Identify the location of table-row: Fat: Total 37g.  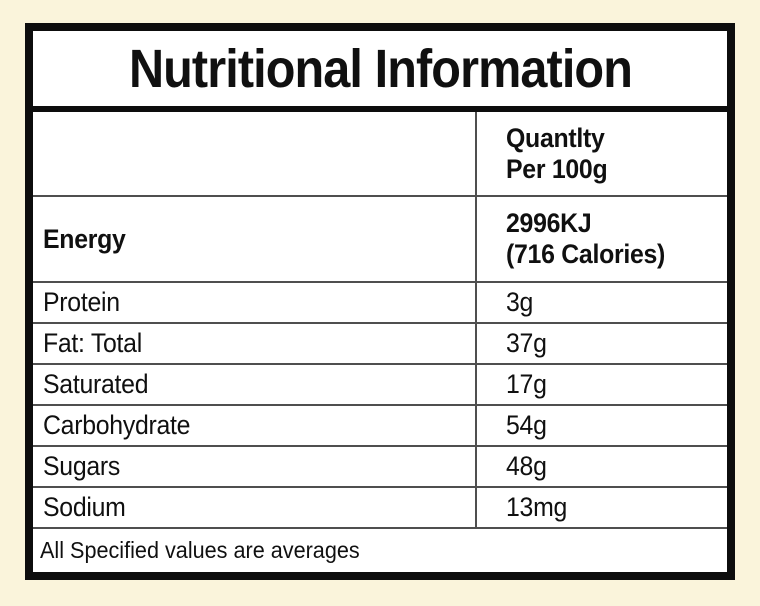
(380, 342).